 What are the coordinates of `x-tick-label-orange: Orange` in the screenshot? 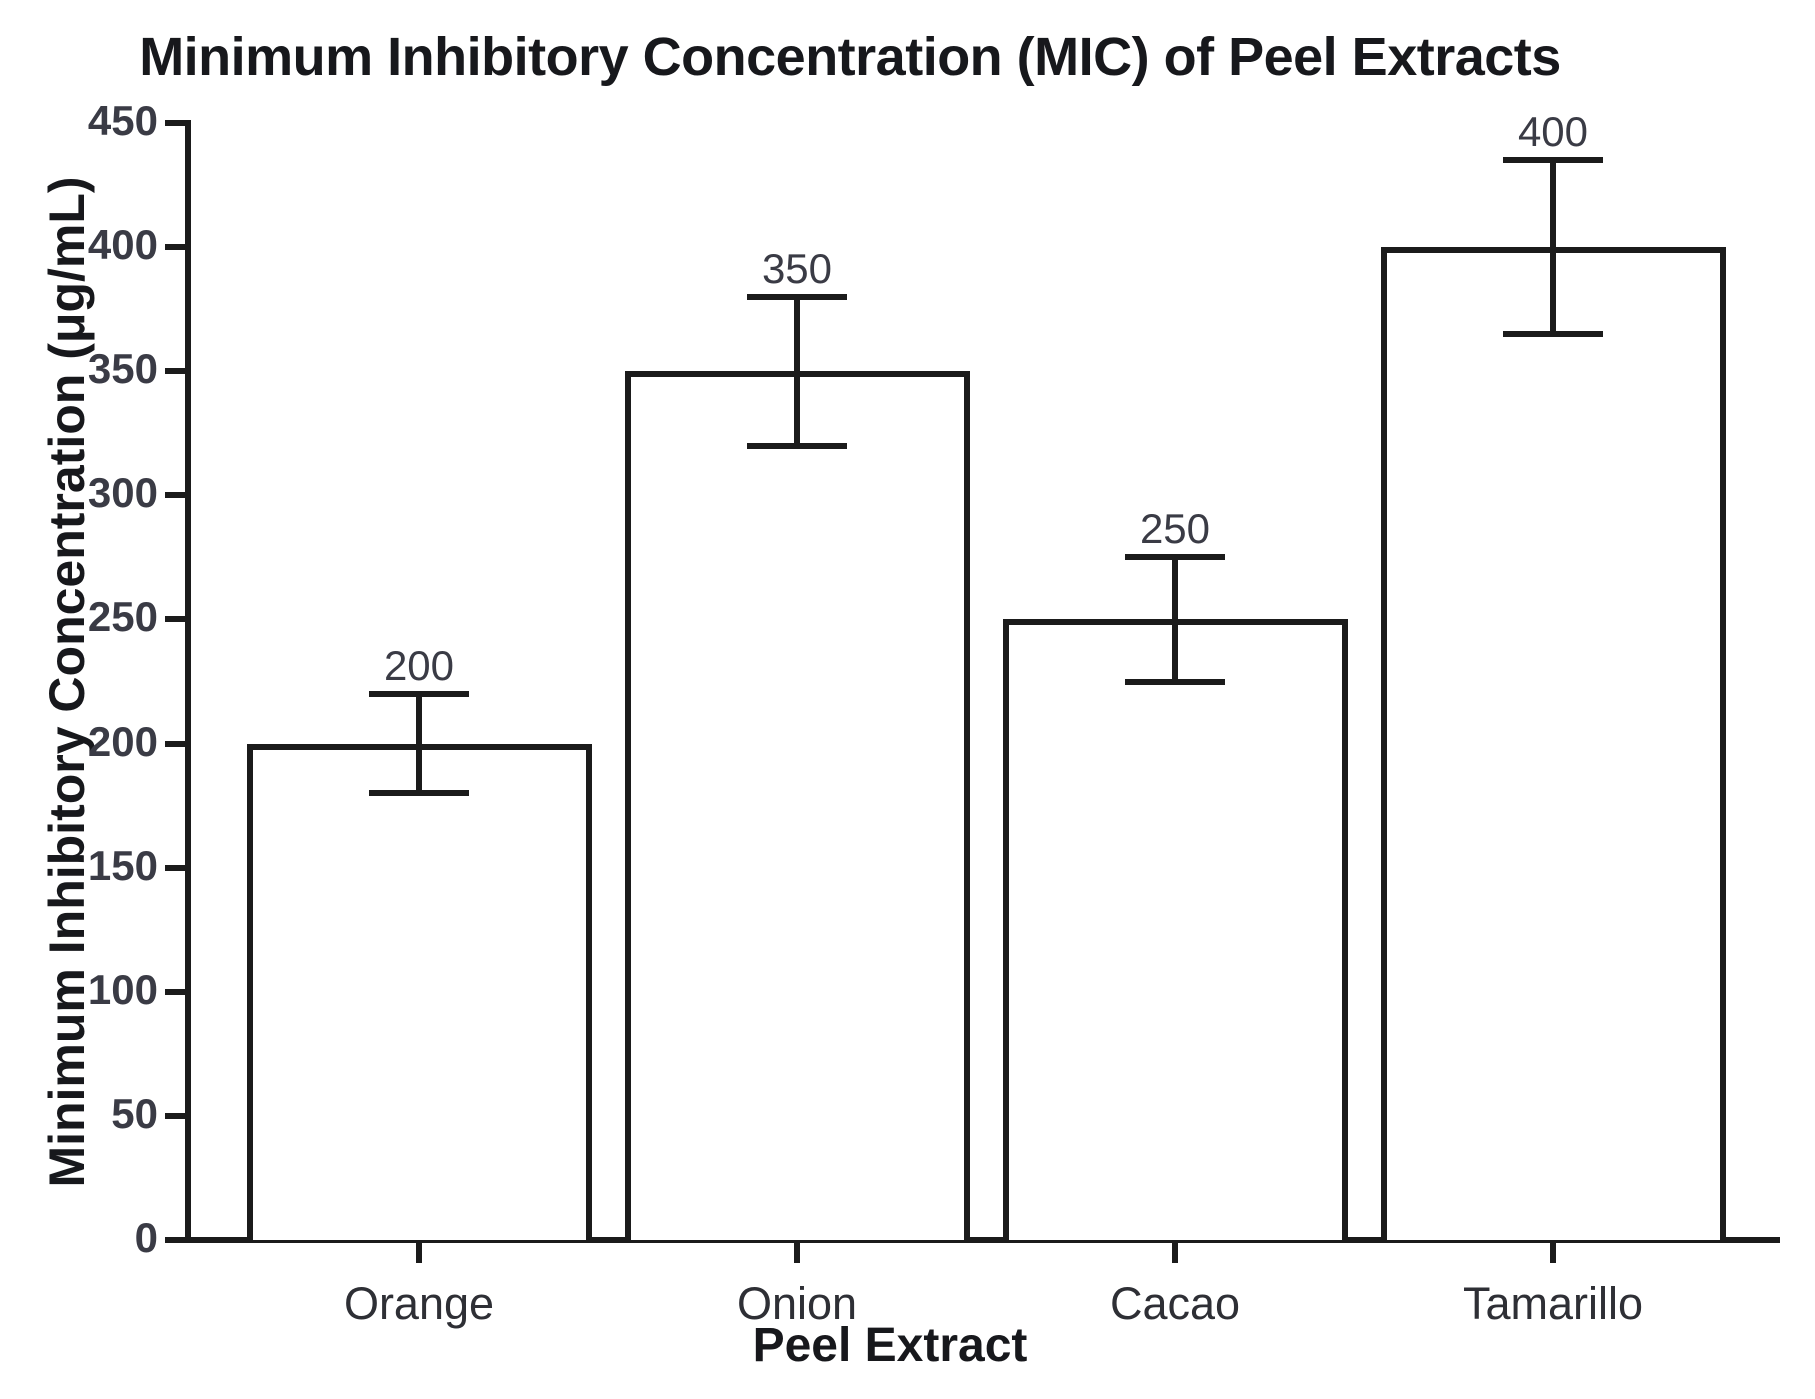 It's located at (419, 1303).